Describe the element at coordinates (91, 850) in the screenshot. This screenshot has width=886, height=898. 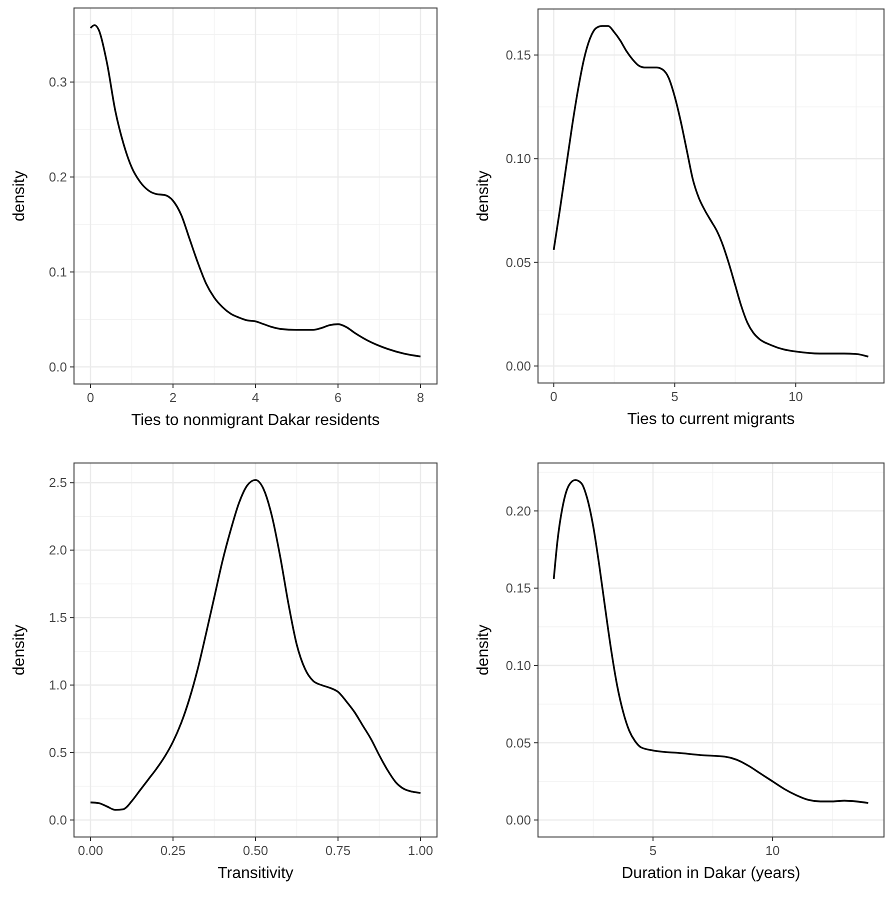
I see `x-tick-label: 0.00` at that location.